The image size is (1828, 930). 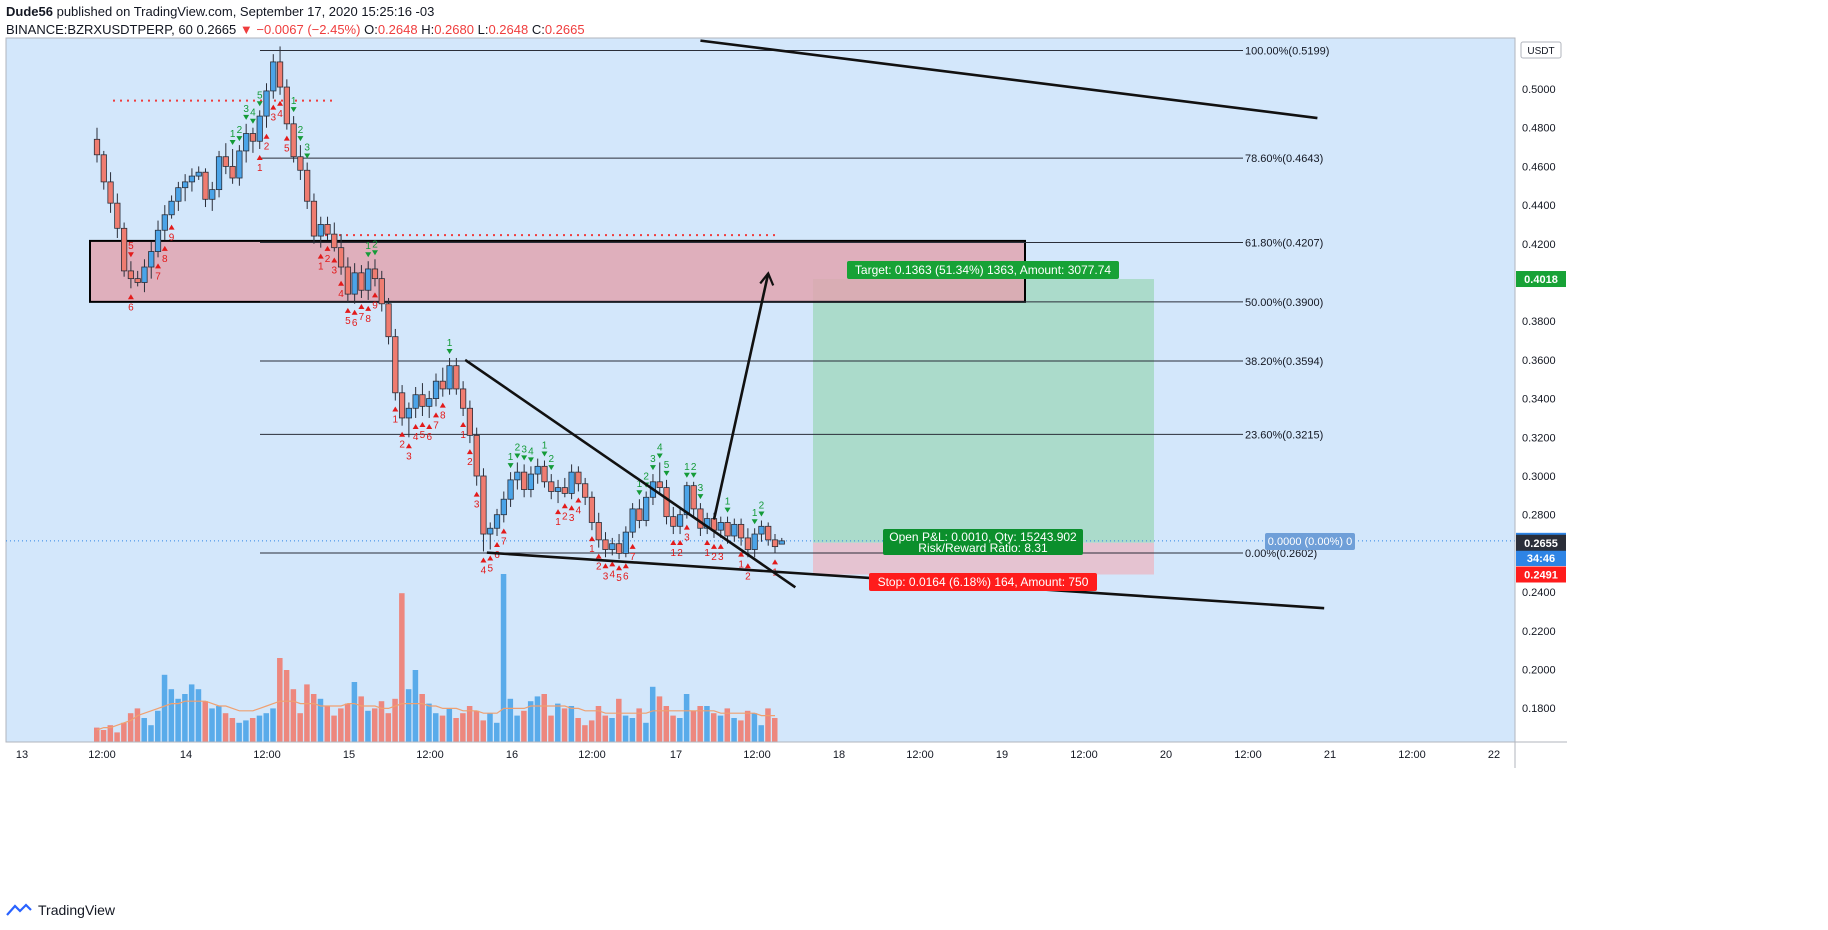 What do you see at coordinates (1539, 90) in the screenshot?
I see `y-tick-label: 0.5000` at bounding box center [1539, 90].